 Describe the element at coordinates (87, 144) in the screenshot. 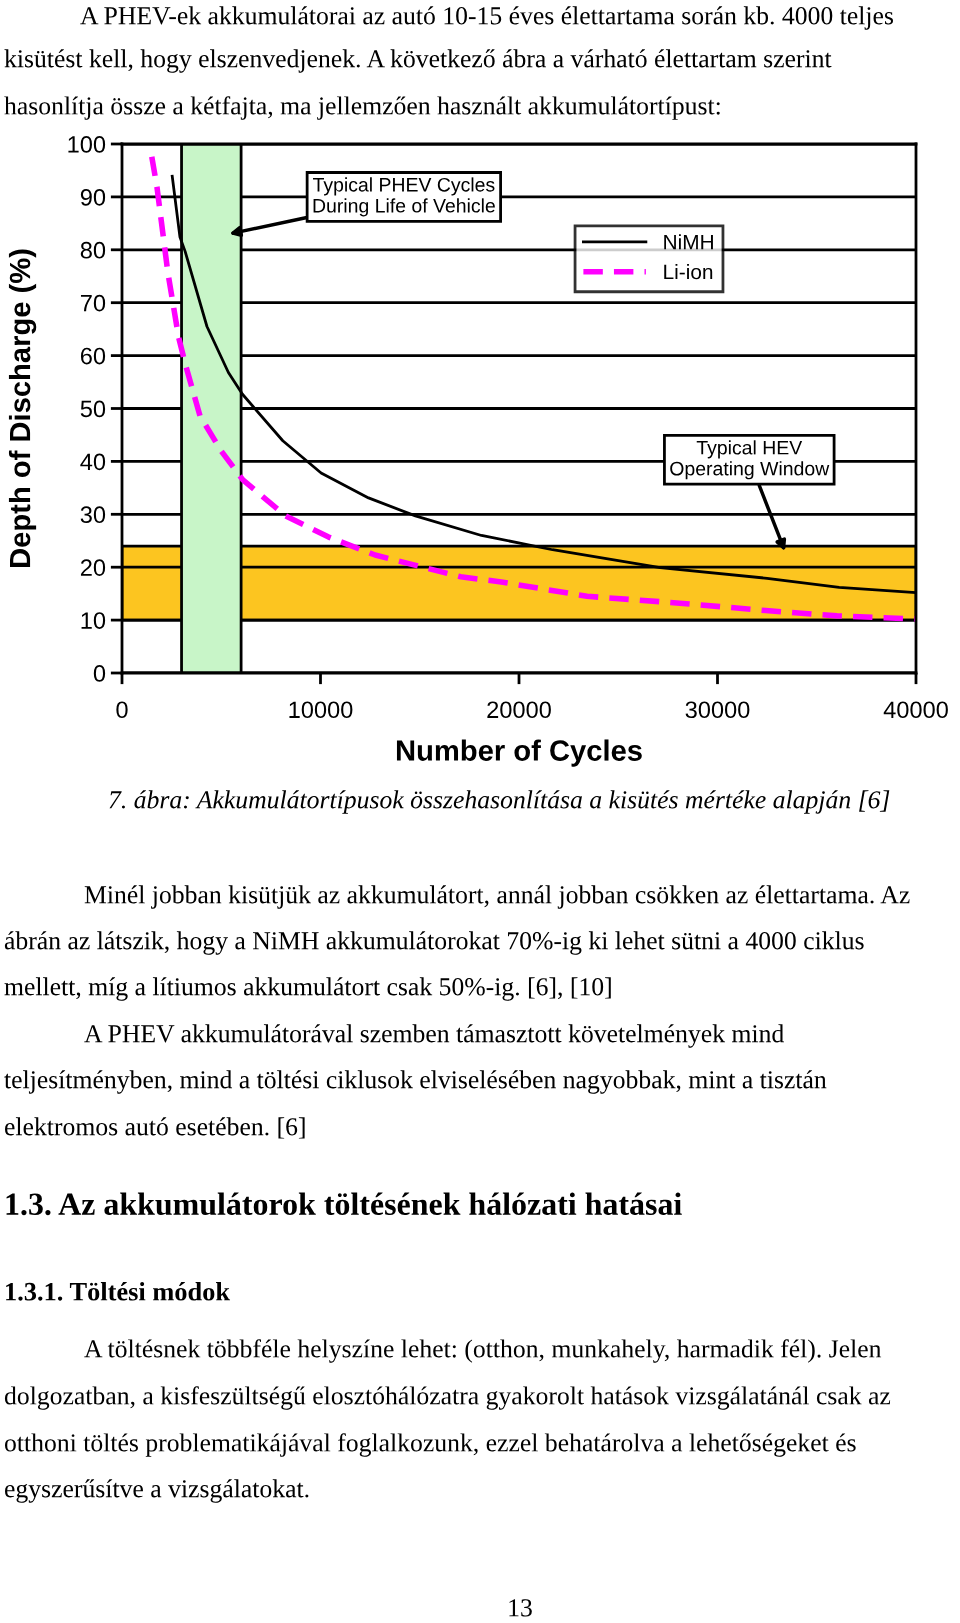

I see `y-tick-label: 100` at that location.